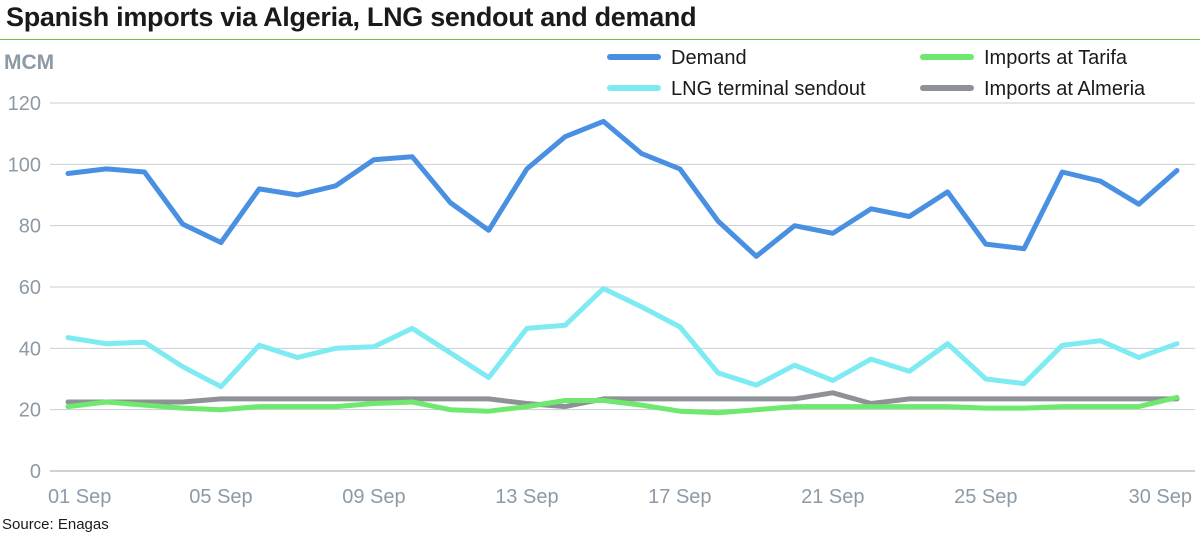 The width and height of the screenshot is (1200, 538). I want to click on legend-label: Demand, so click(709, 58).